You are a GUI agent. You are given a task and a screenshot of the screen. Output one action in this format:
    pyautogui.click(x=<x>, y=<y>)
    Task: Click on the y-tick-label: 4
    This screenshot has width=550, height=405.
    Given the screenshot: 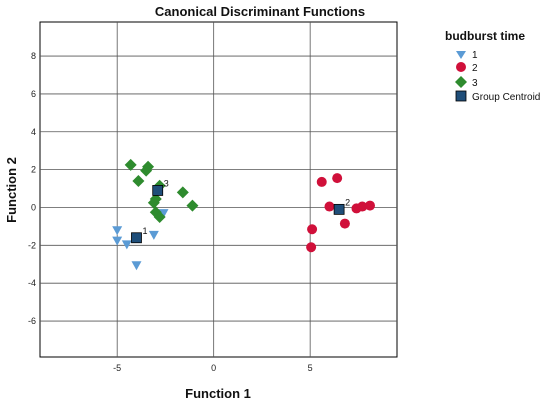 What is the action you would take?
    pyautogui.click(x=33, y=132)
    